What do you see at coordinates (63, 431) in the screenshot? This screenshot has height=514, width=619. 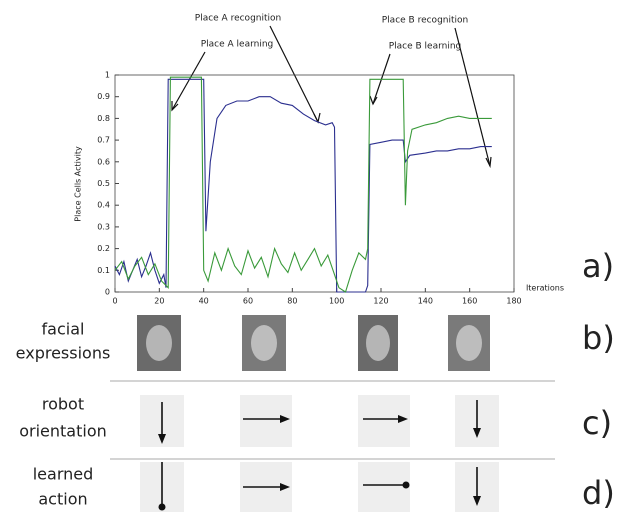 I see `row-label: orientation` at bounding box center [63, 431].